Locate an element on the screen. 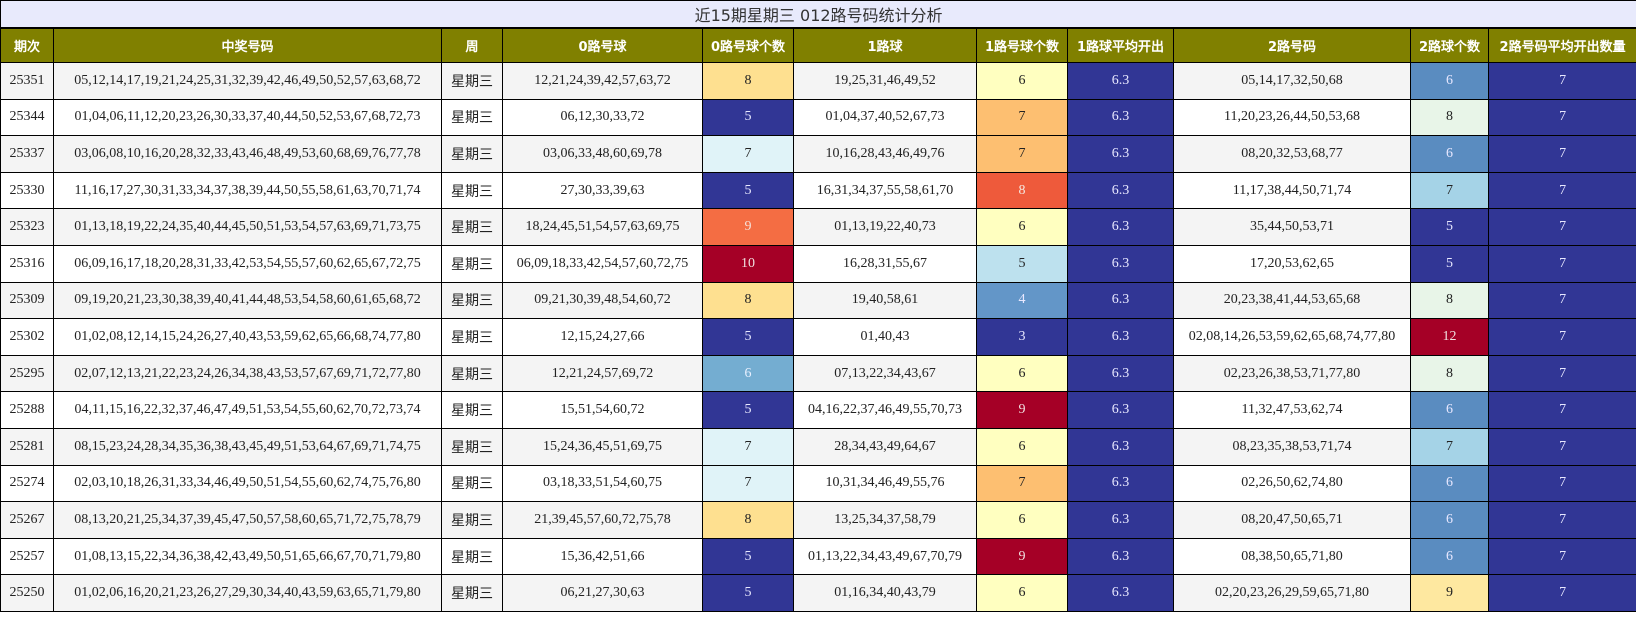 This screenshot has width=1636, height=619. route2-balls-cell: 11,32,47,53,62,74 is located at coordinates (1292, 410).